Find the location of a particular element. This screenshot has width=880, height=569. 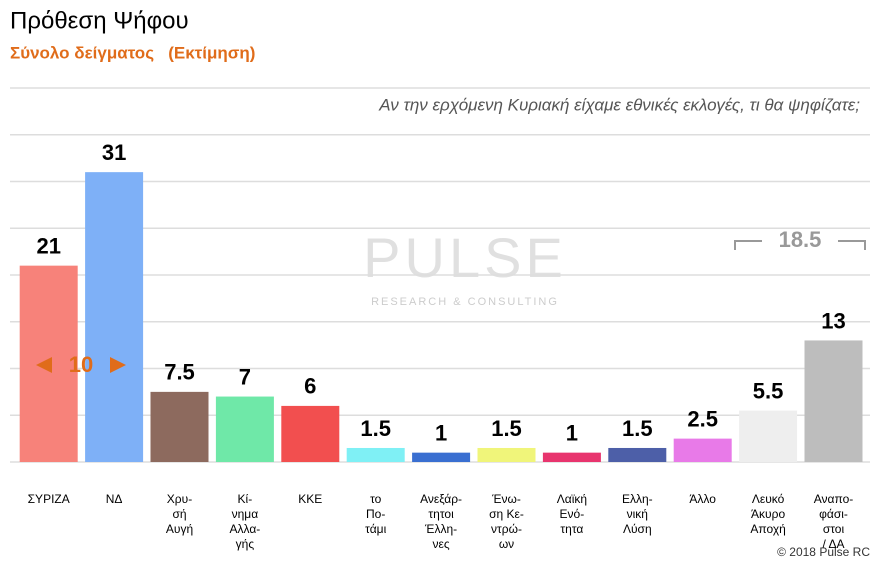

value-label: 6 is located at coordinates (310, 386).